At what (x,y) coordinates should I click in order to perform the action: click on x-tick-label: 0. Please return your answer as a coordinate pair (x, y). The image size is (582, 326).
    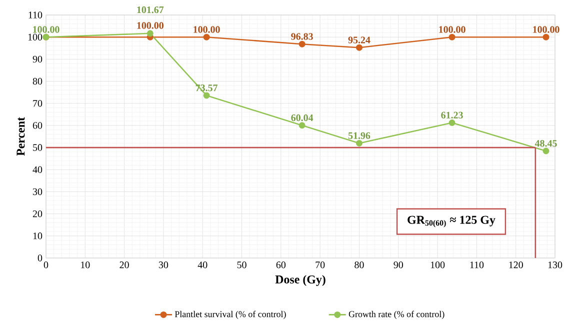
    Looking at the image, I should click on (46, 265).